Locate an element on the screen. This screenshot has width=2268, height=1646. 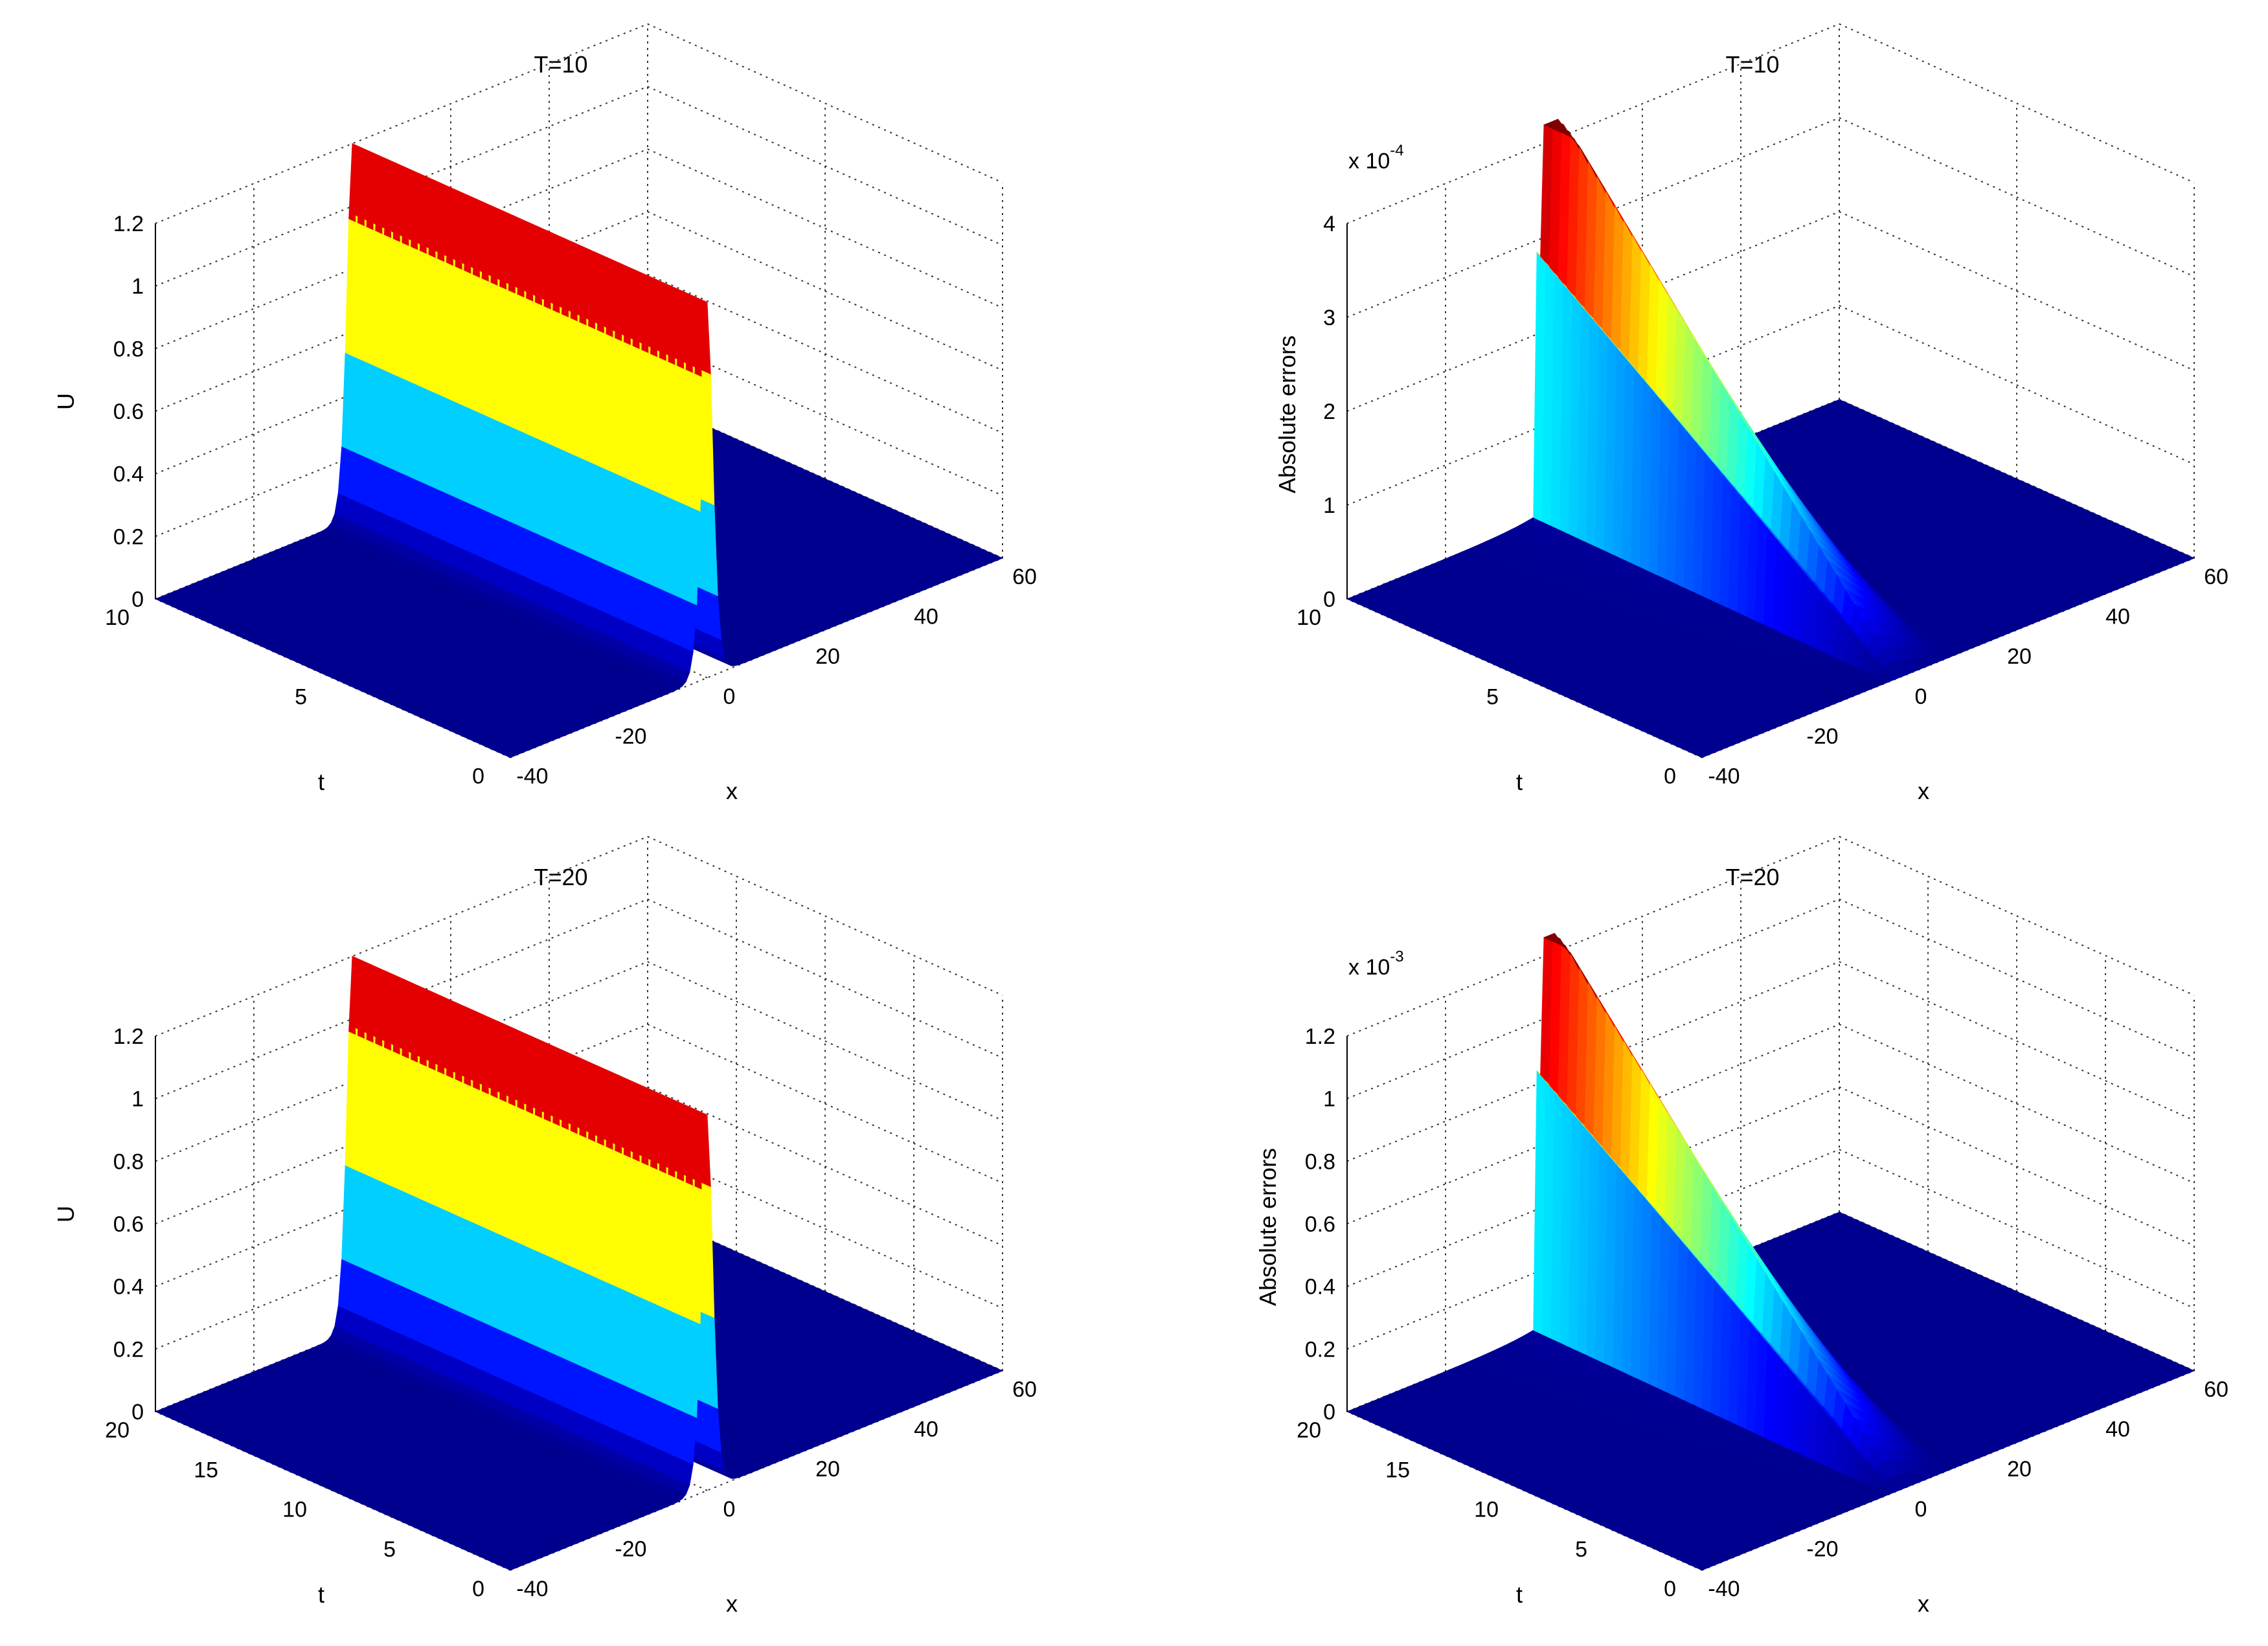
surface-plot is located at coordinates (579, 450).